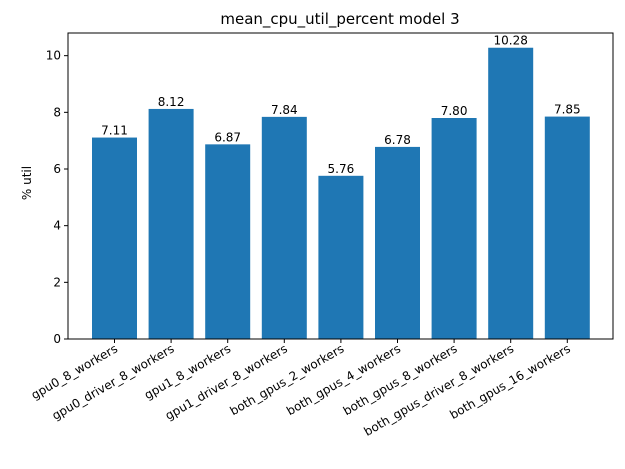 The height and width of the screenshot is (469, 625). I want to click on y-axis-ticks: 0 2 4 6 8 10, so click(57, 197).